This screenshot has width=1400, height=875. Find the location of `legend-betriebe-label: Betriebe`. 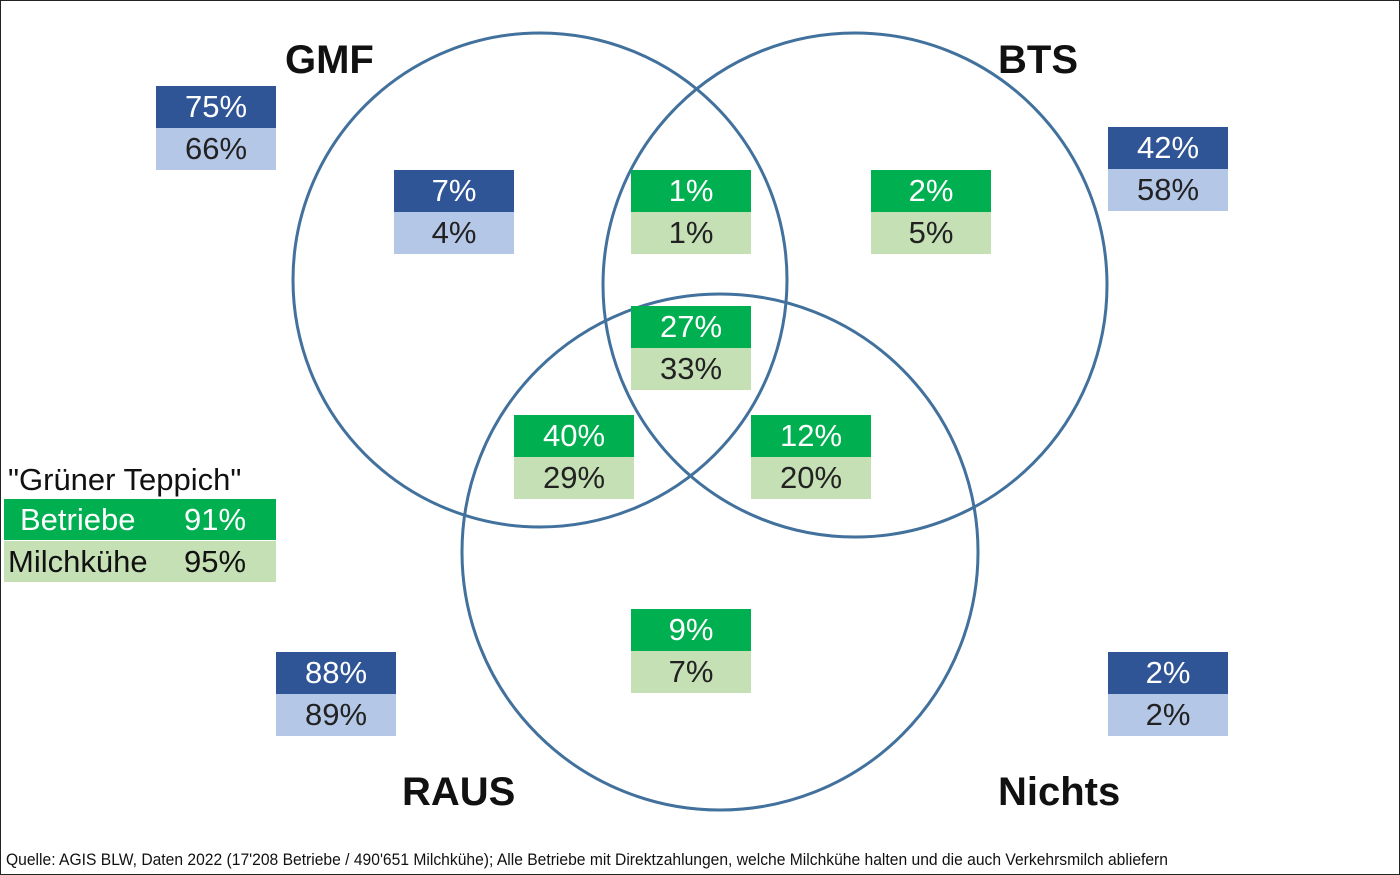

legend-betriebe-label: Betriebe is located at coordinates (78, 519).